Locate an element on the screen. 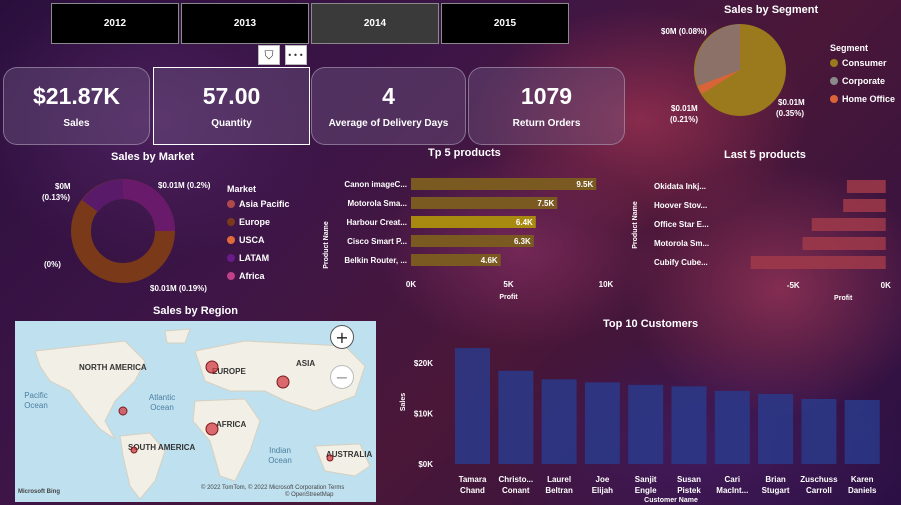  kpi-value: 4 is located at coordinates (388, 96).